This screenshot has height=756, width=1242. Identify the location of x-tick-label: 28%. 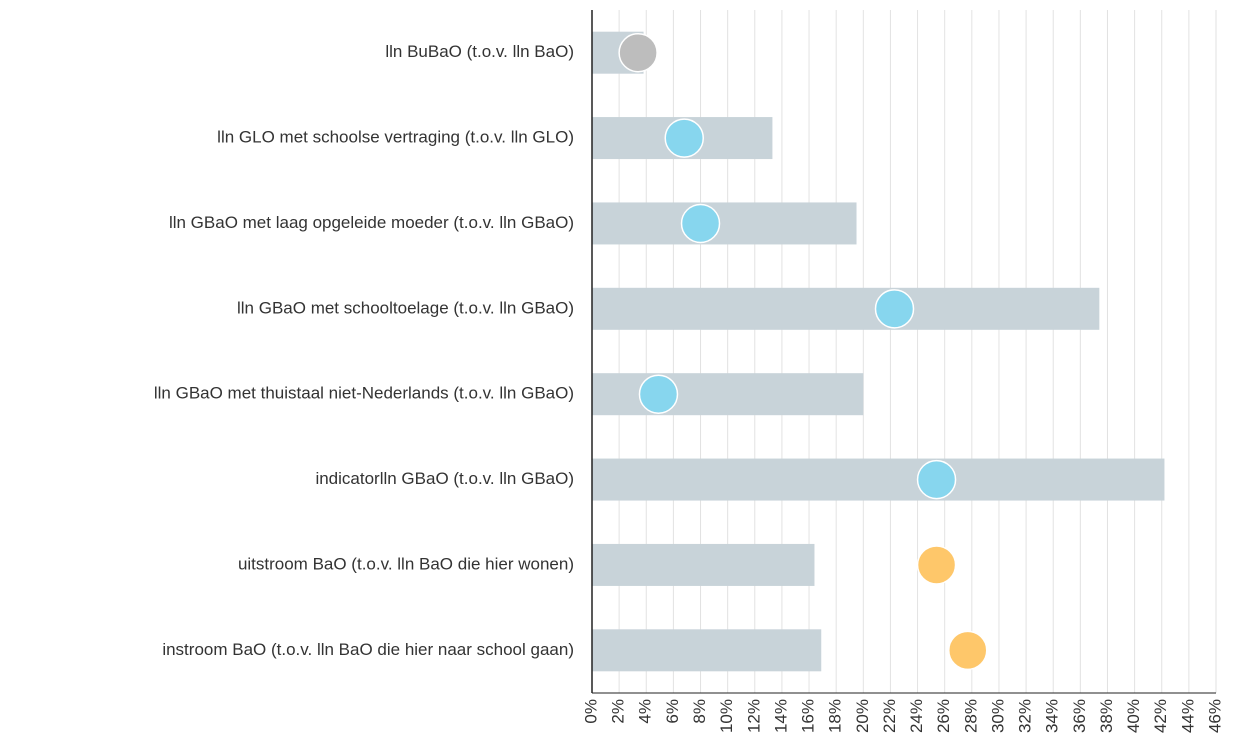
(970, 716).